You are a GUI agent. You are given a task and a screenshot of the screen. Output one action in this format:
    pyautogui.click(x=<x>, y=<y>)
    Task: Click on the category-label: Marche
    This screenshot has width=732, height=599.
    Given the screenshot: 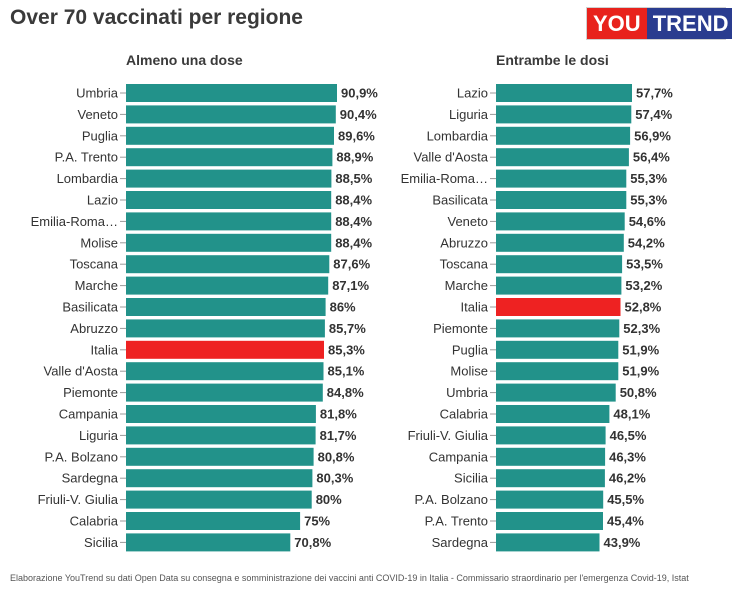 What is the action you would take?
    pyautogui.click(x=466, y=285)
    